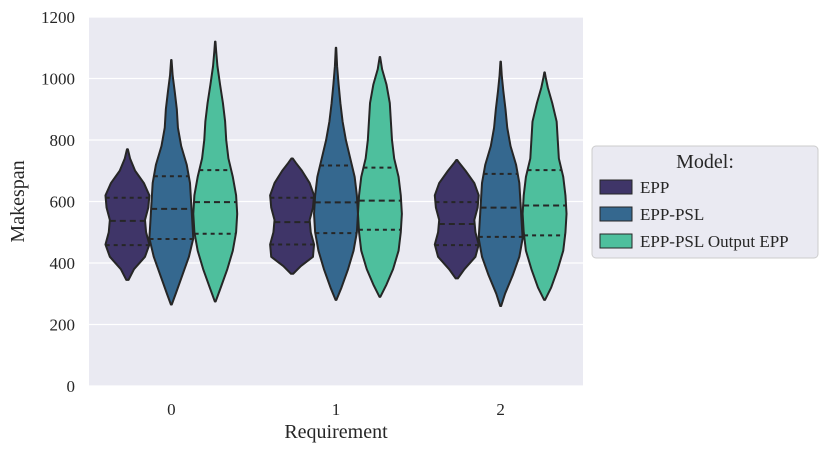 This screenshot has height=453, width=826. I want to click on x-tick-label: 1, so click(336, 409).